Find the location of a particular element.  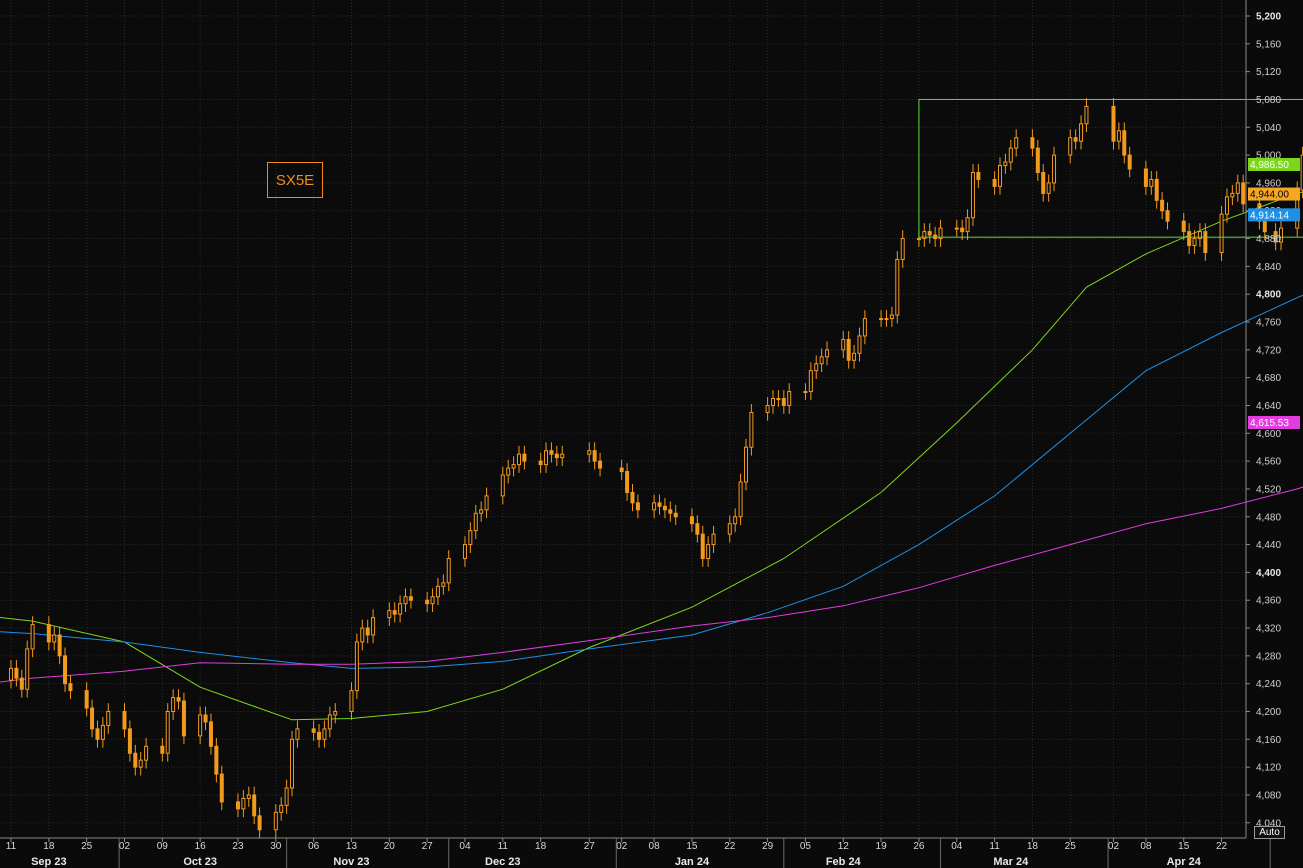

y-tick-label: 4,880 is located at coordinates (1268, 239).